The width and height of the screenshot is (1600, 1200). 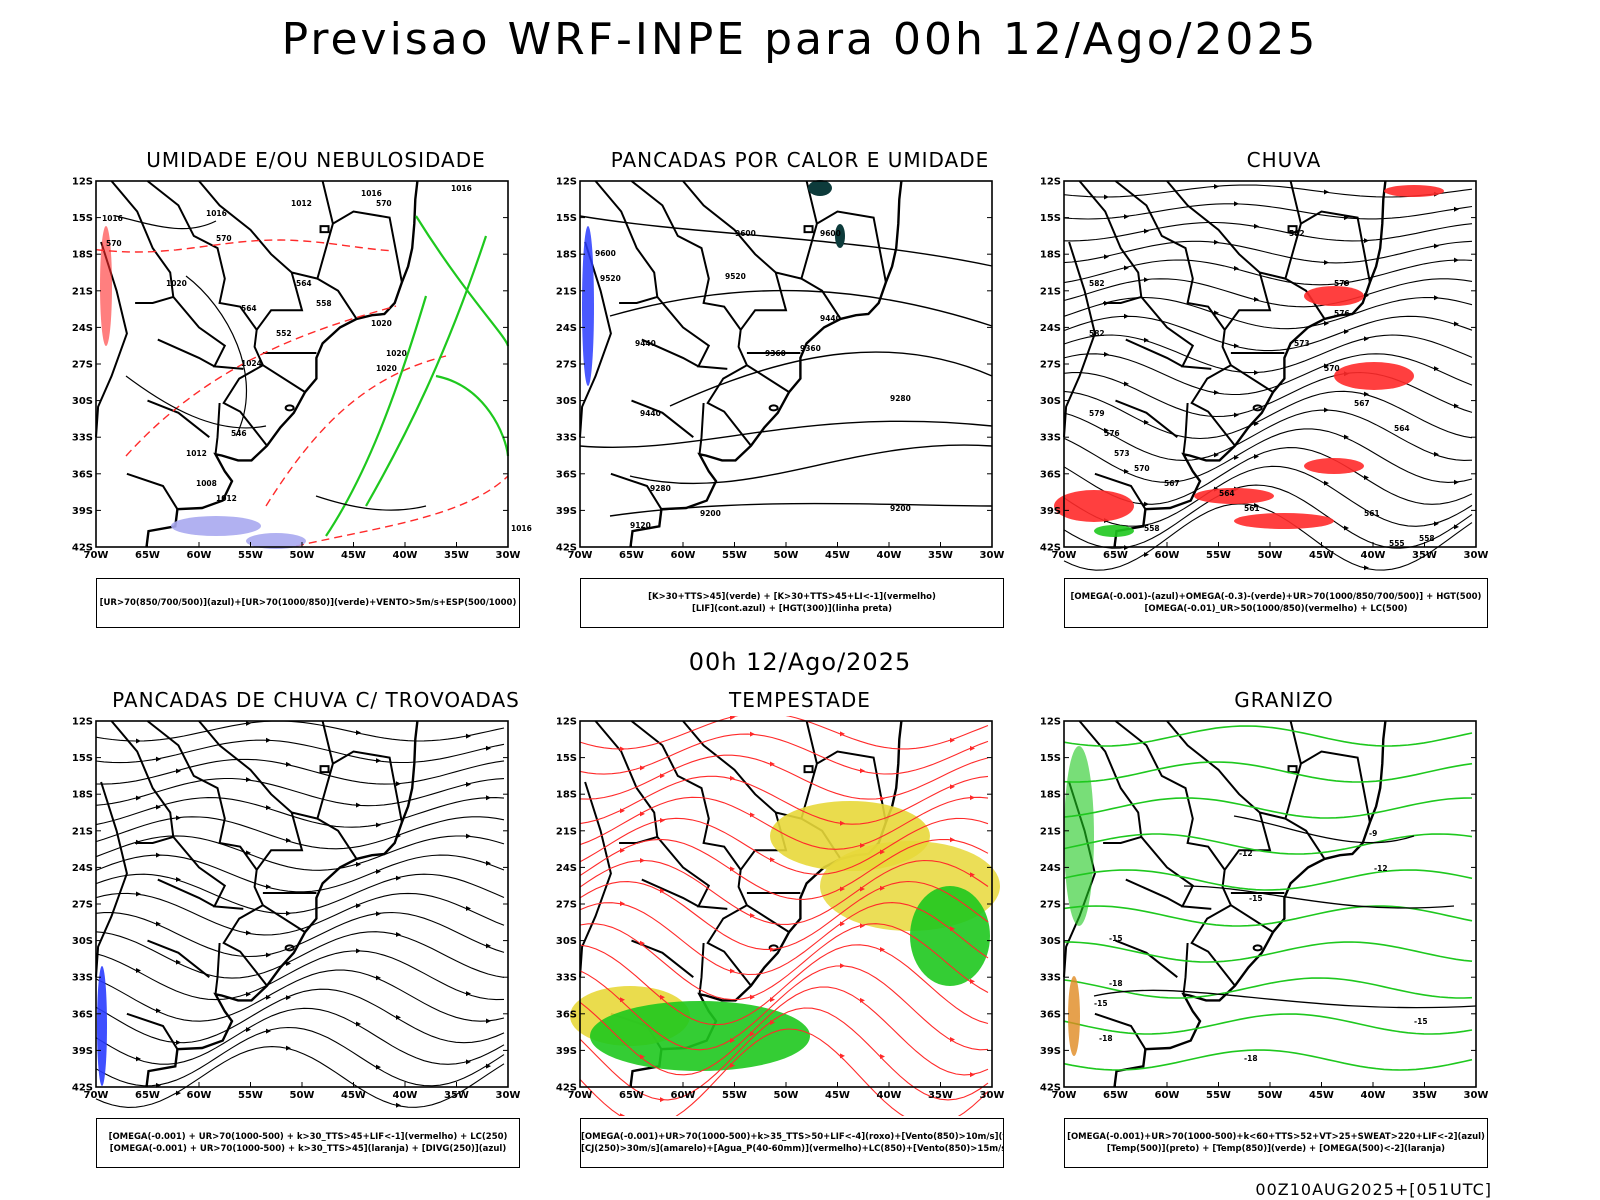 I want to click on humidity-contour, so click(x=462, y=281).